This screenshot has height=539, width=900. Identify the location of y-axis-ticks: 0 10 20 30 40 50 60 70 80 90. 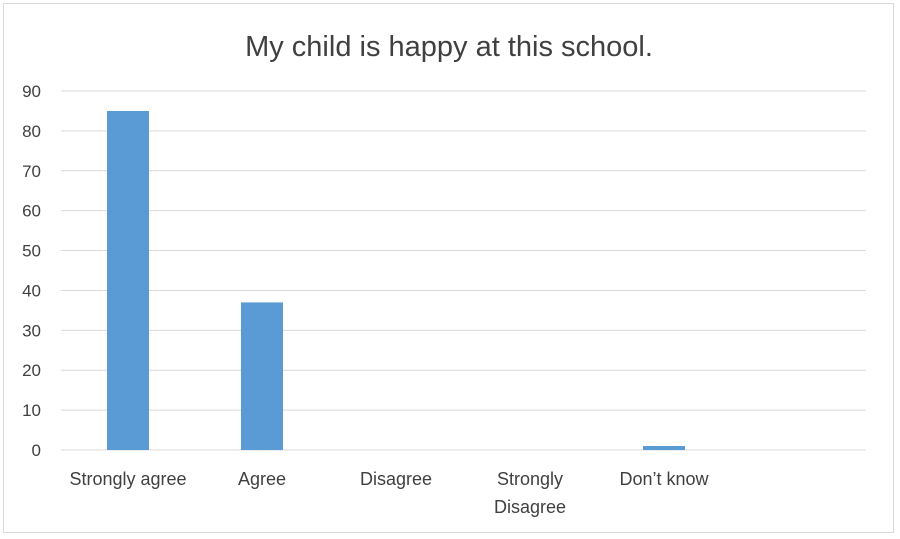
(31, 271).